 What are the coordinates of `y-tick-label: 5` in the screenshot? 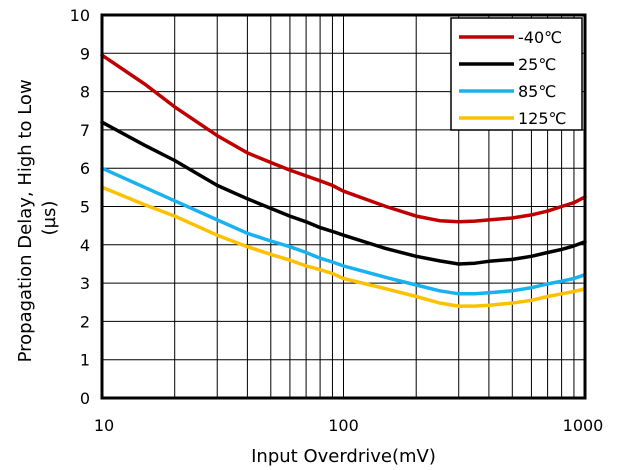 It's located at (85, 207).